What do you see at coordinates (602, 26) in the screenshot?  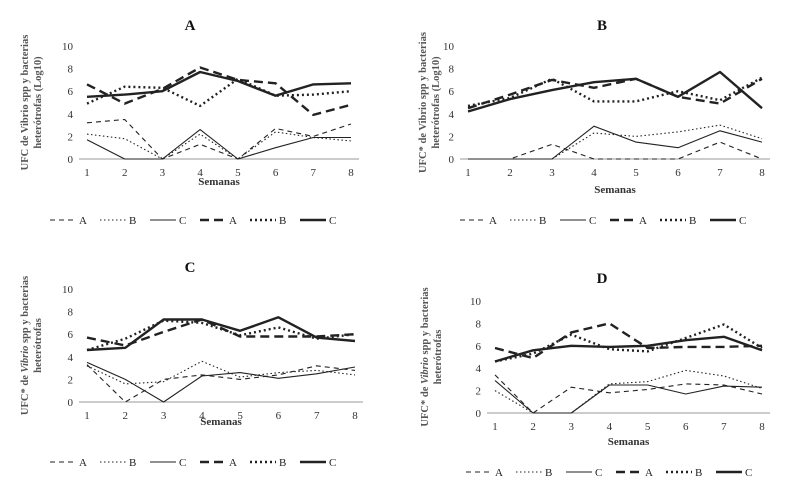 I see `panel-title: B` at bounding box center [602, 26].